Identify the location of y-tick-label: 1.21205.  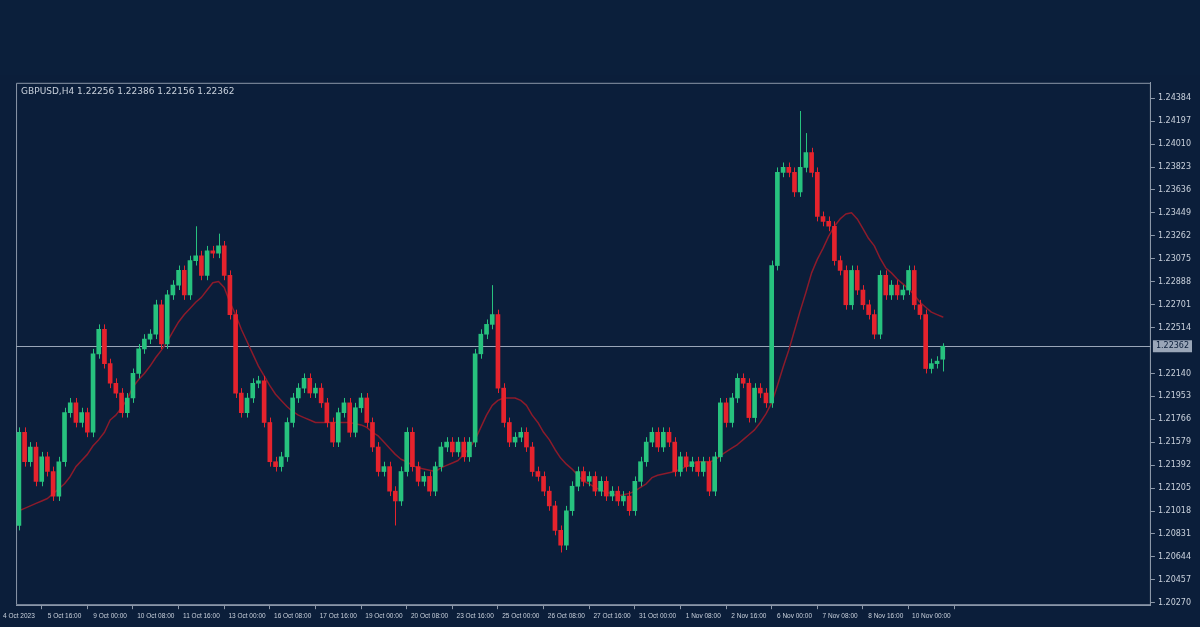
(1174, 488).